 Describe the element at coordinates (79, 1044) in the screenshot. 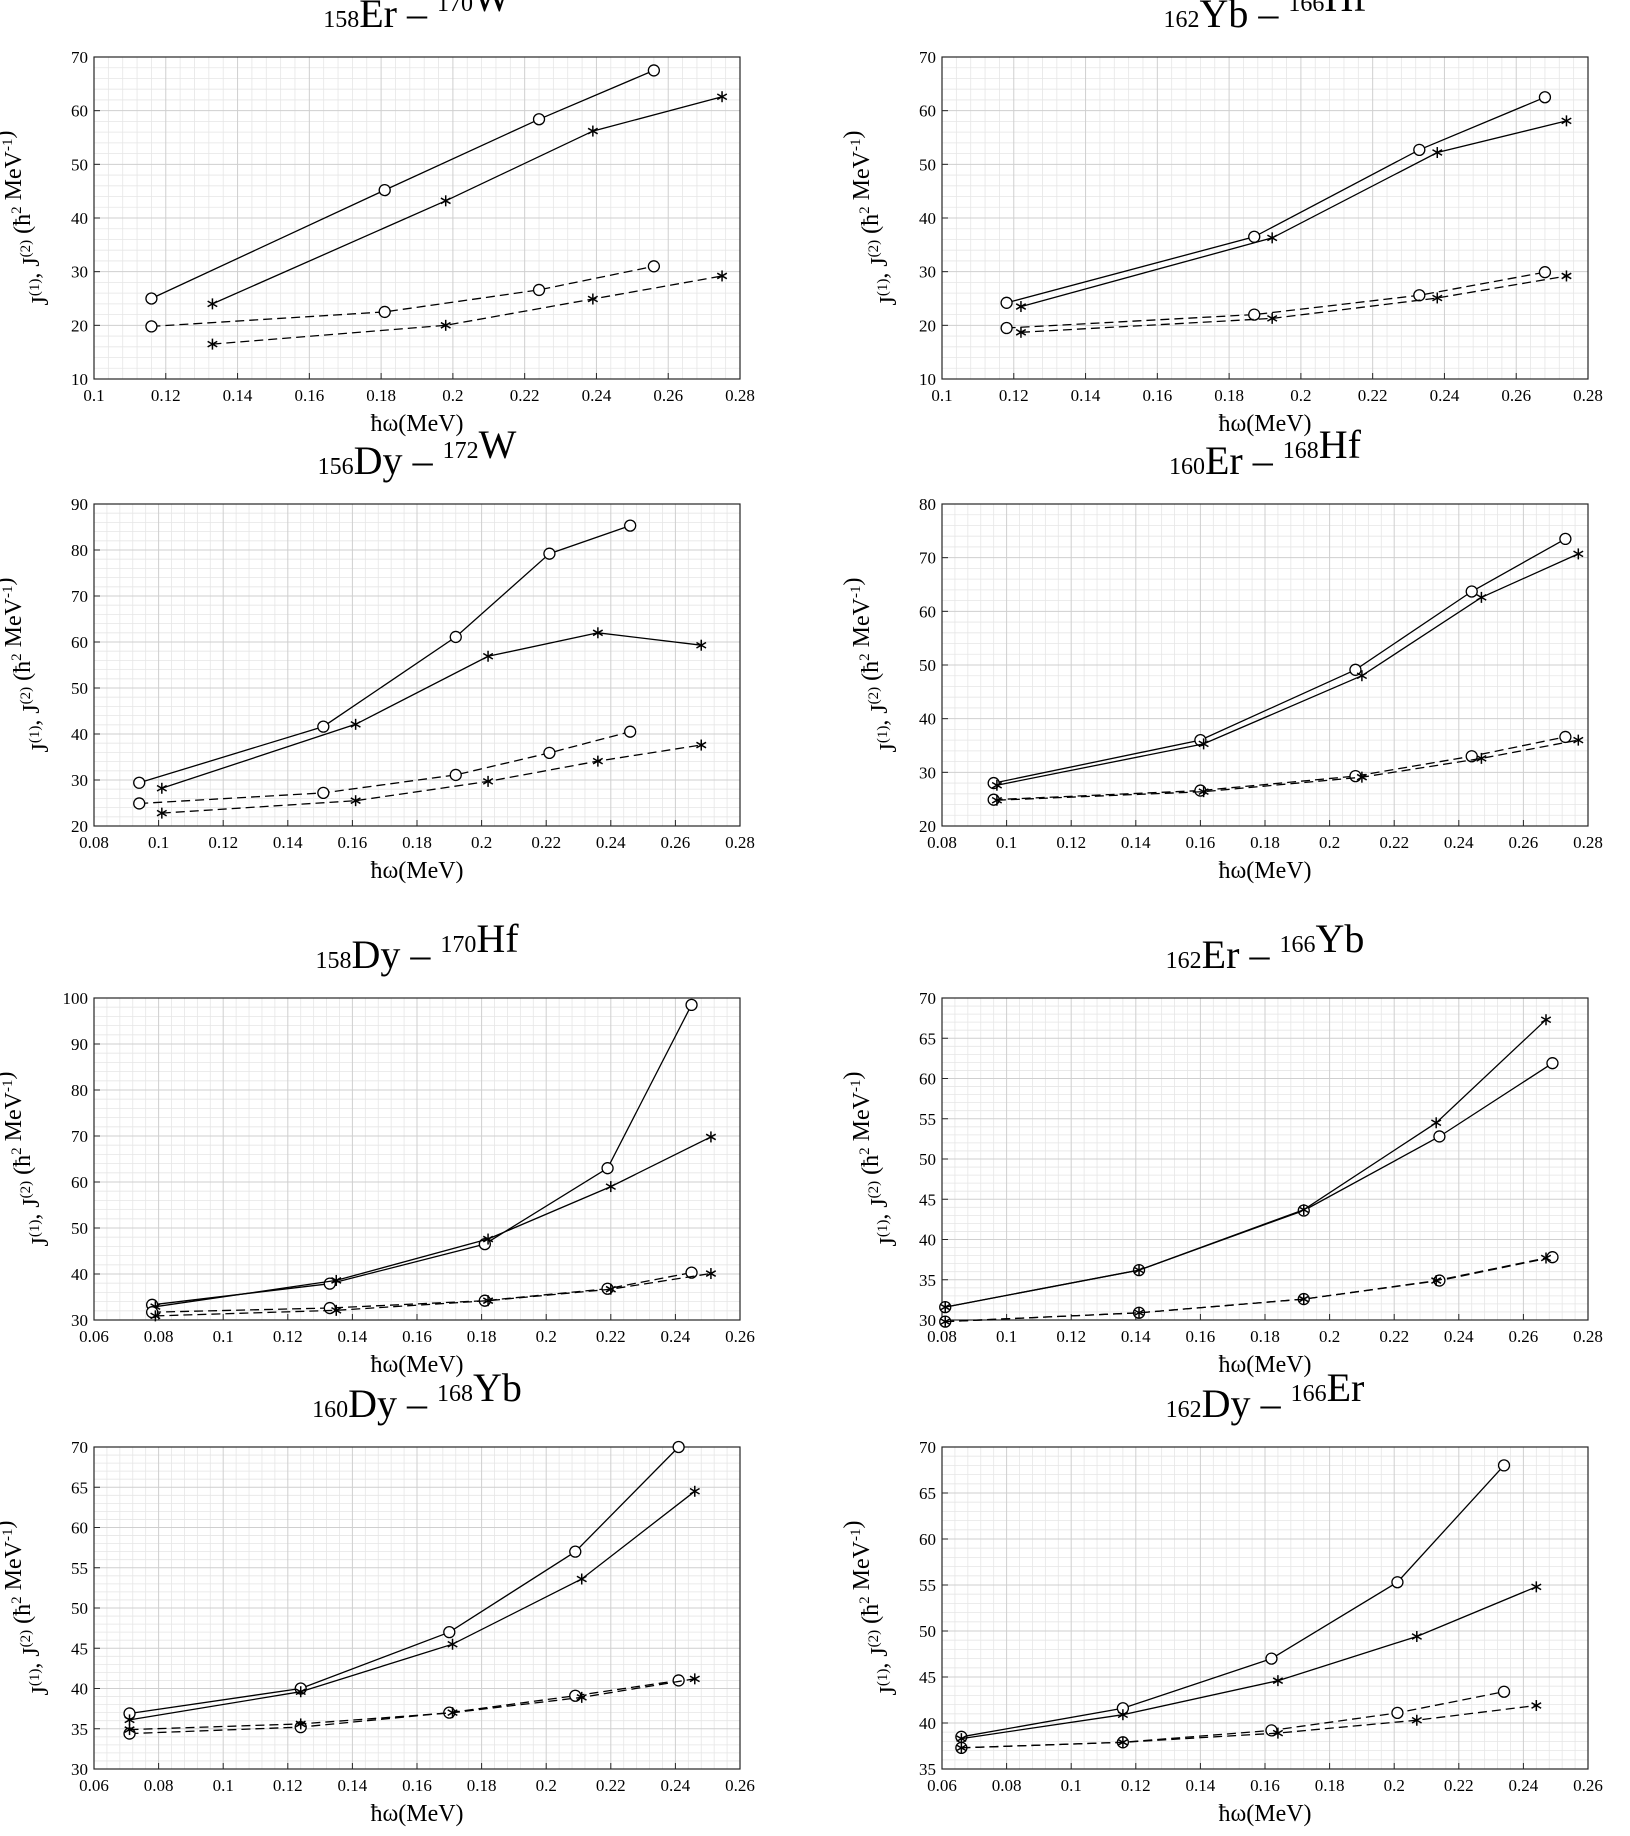

I see `y-tick-label: 90` at that location.